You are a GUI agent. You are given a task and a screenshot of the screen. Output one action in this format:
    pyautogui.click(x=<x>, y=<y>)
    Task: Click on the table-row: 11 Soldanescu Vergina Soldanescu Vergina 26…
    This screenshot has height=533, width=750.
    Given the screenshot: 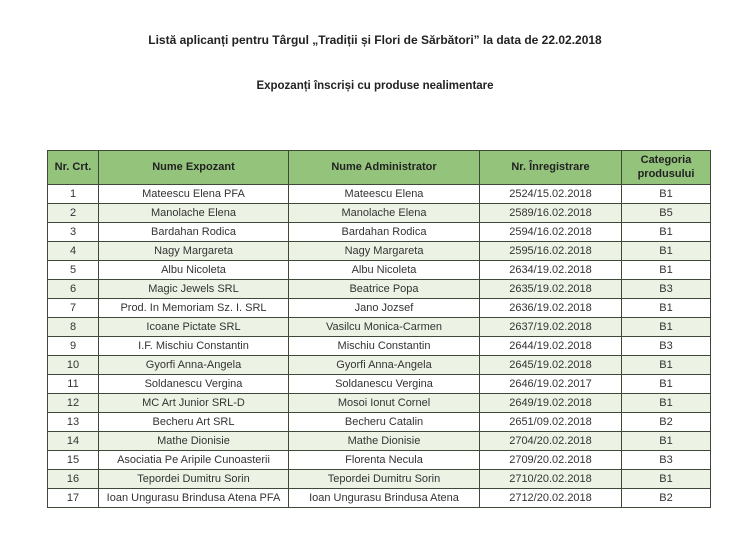 What is the action you would take?
    pyautogui.click(x=379, y=384)
    